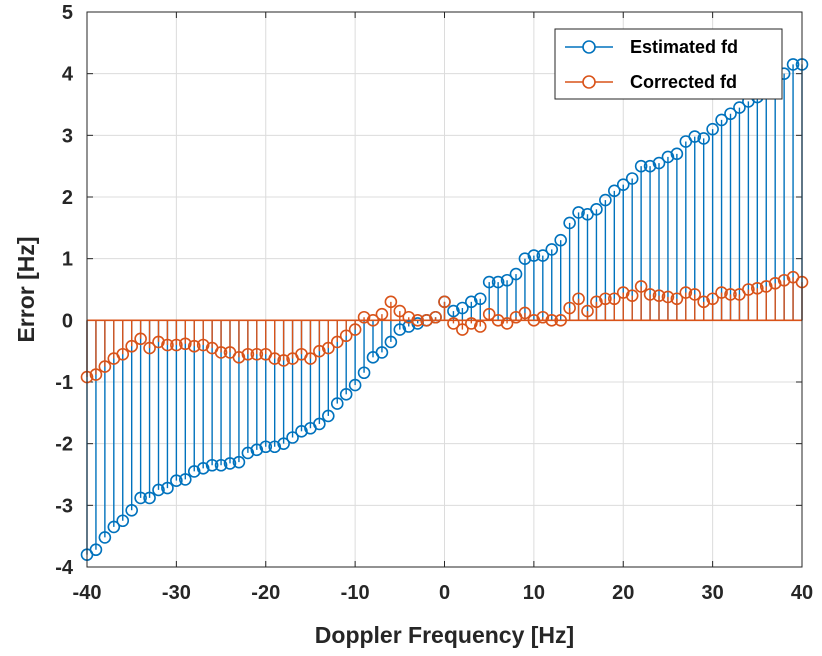 Image resolution: width=822 pixels, height=656 pixels. What do you see at coordinates (668, 64) in the screenshot?
I see `legend: Estimated fd Corrected fd` at bounding box center [668, 64].